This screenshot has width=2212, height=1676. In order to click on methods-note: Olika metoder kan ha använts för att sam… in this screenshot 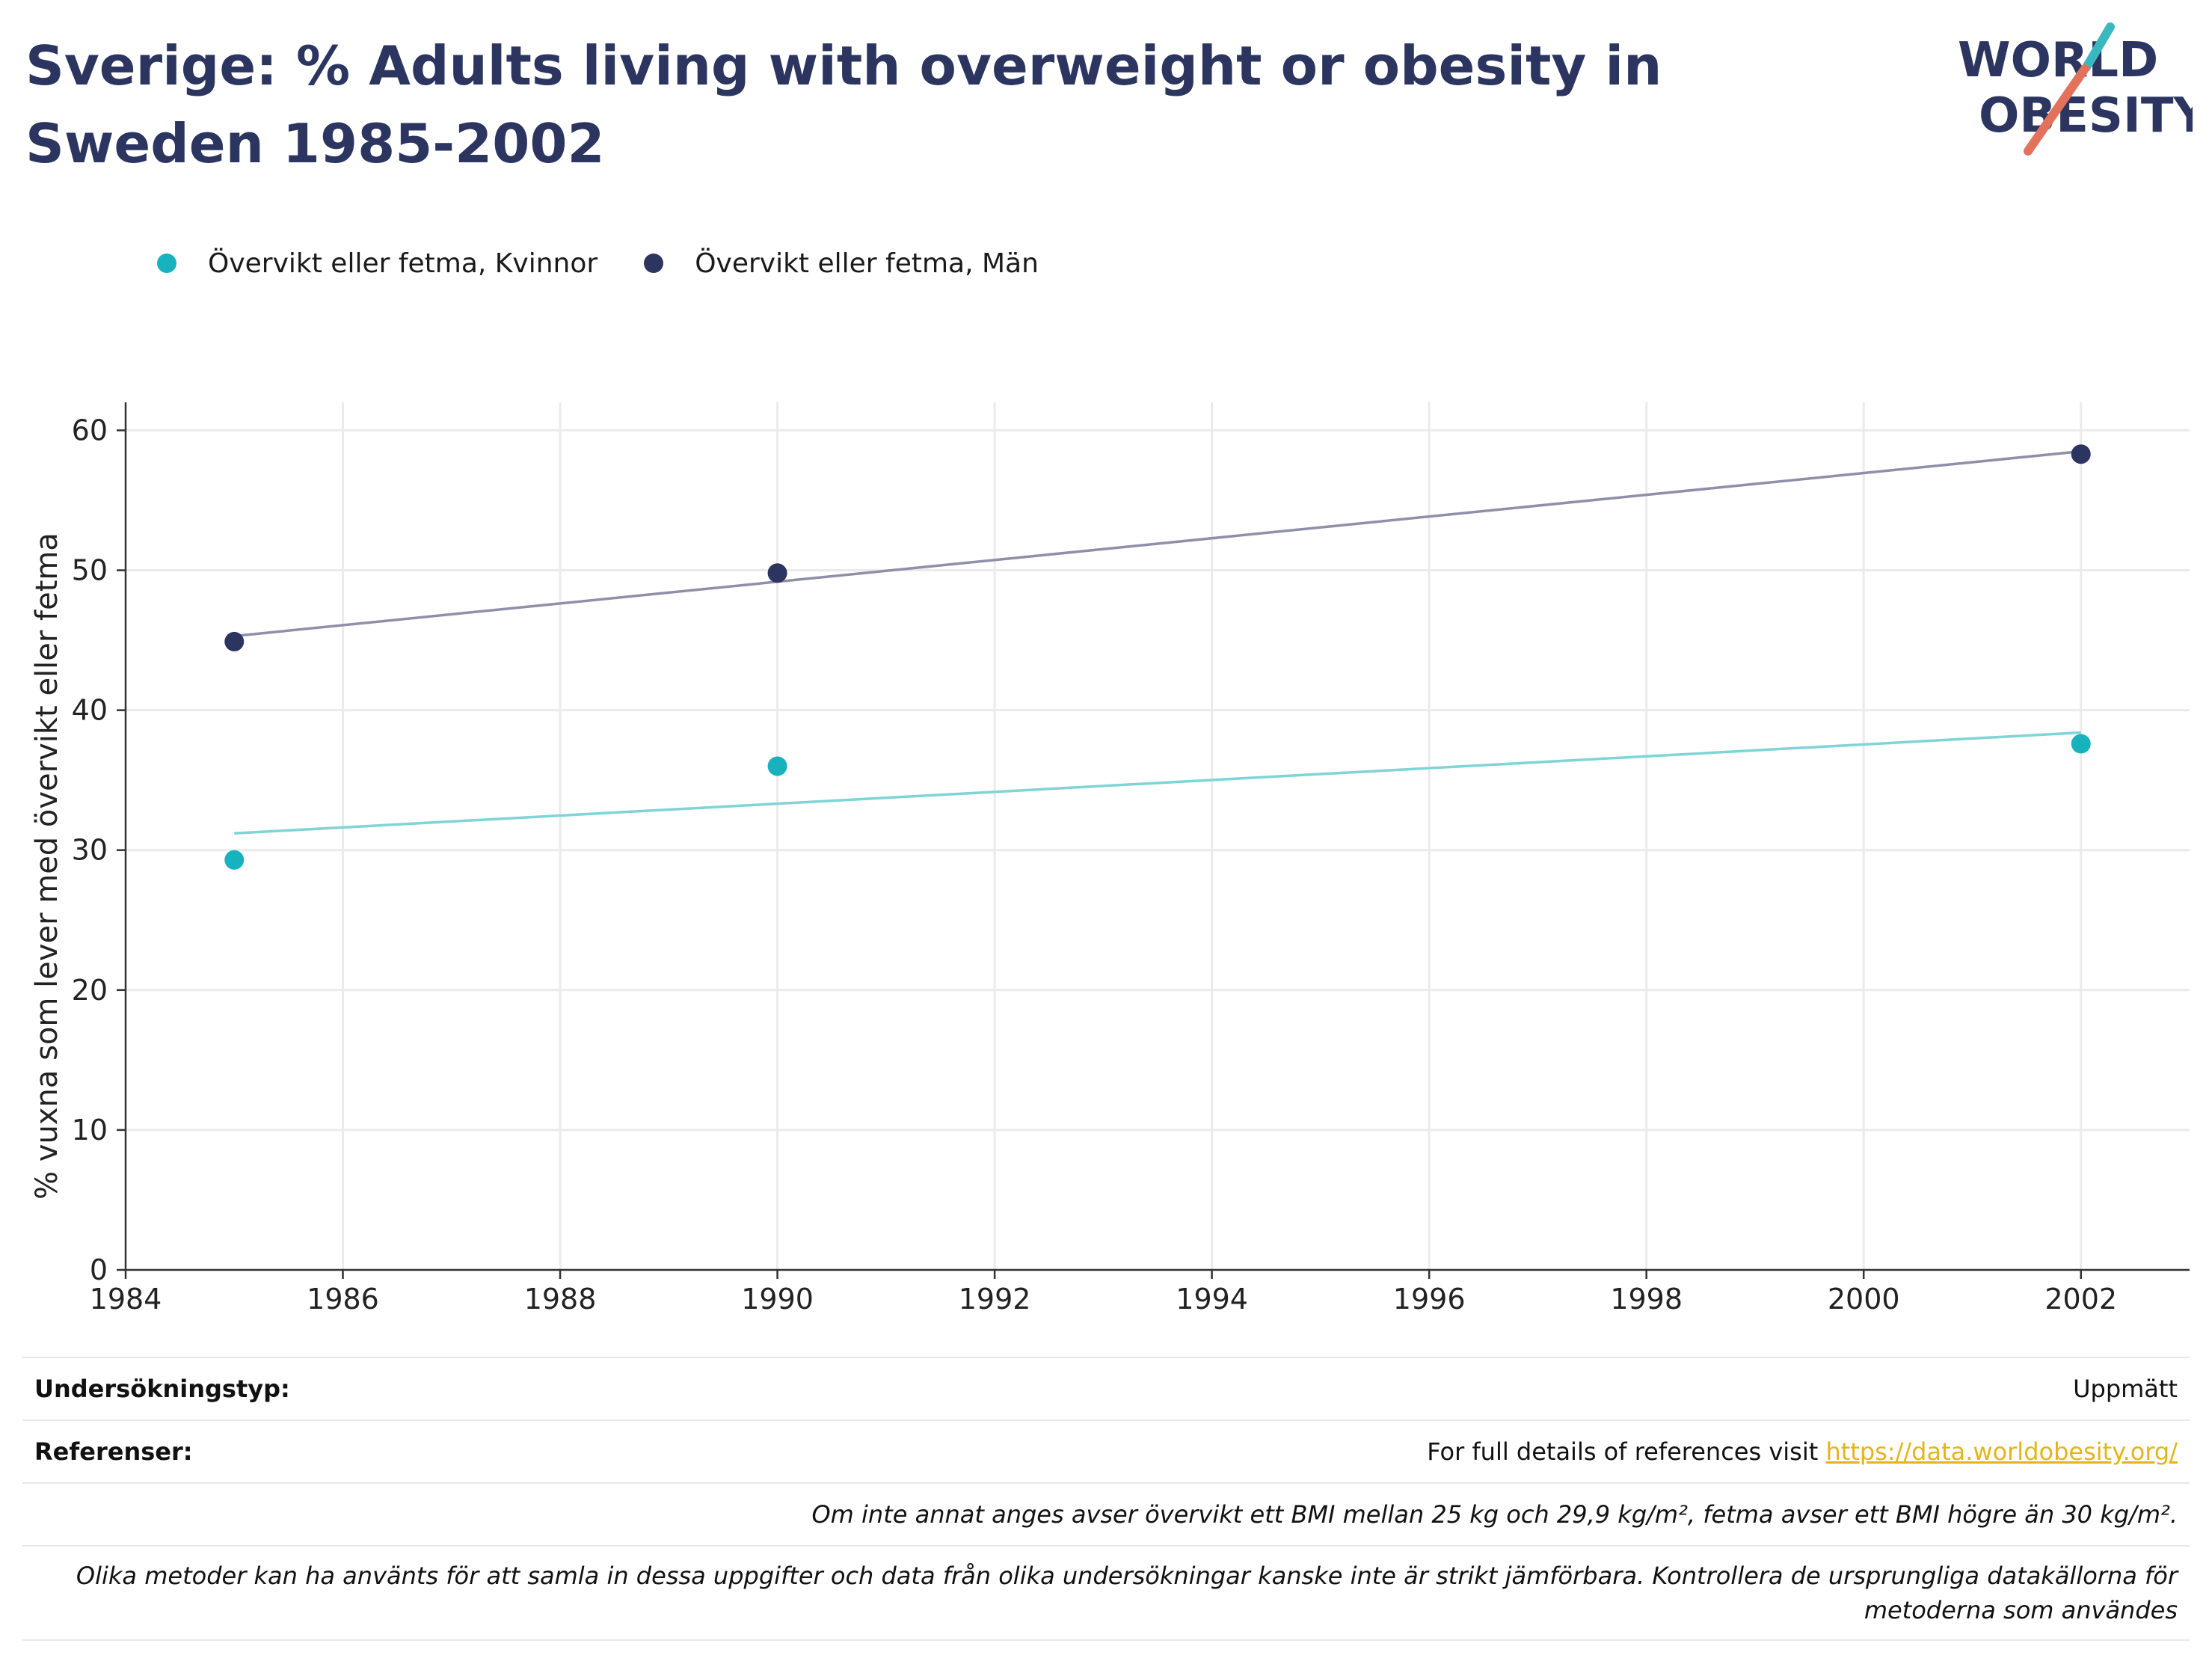, I will do `click(1127, 1593)`.